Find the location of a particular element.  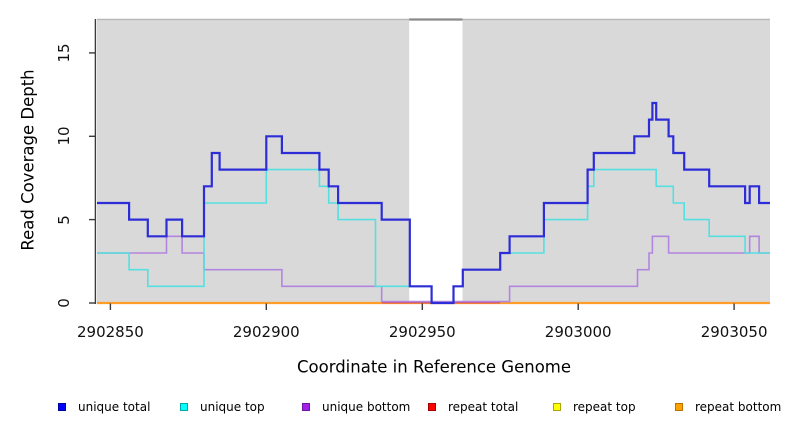

series-line-unique-bottom is located at coordinates (433, 269).